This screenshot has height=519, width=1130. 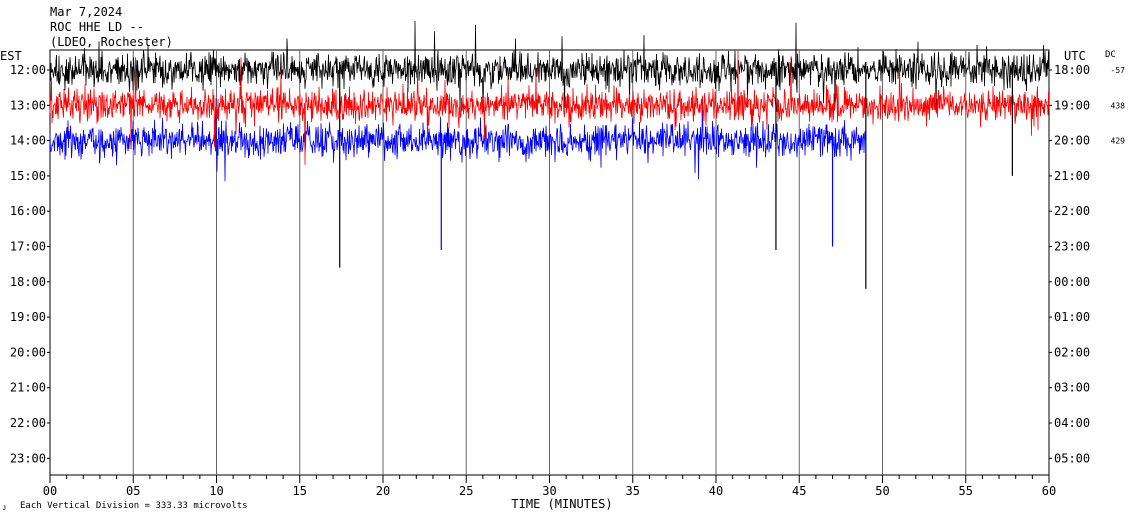 I want to click on chart-title-date: Mar 7,2024, so click(x=86, y=12).